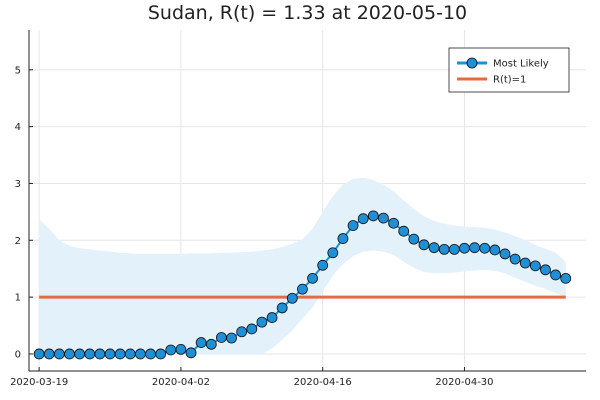 The width and height of the screenshot is (600, 400). I want to click on y-tick-label: 2, so click(18, 241).